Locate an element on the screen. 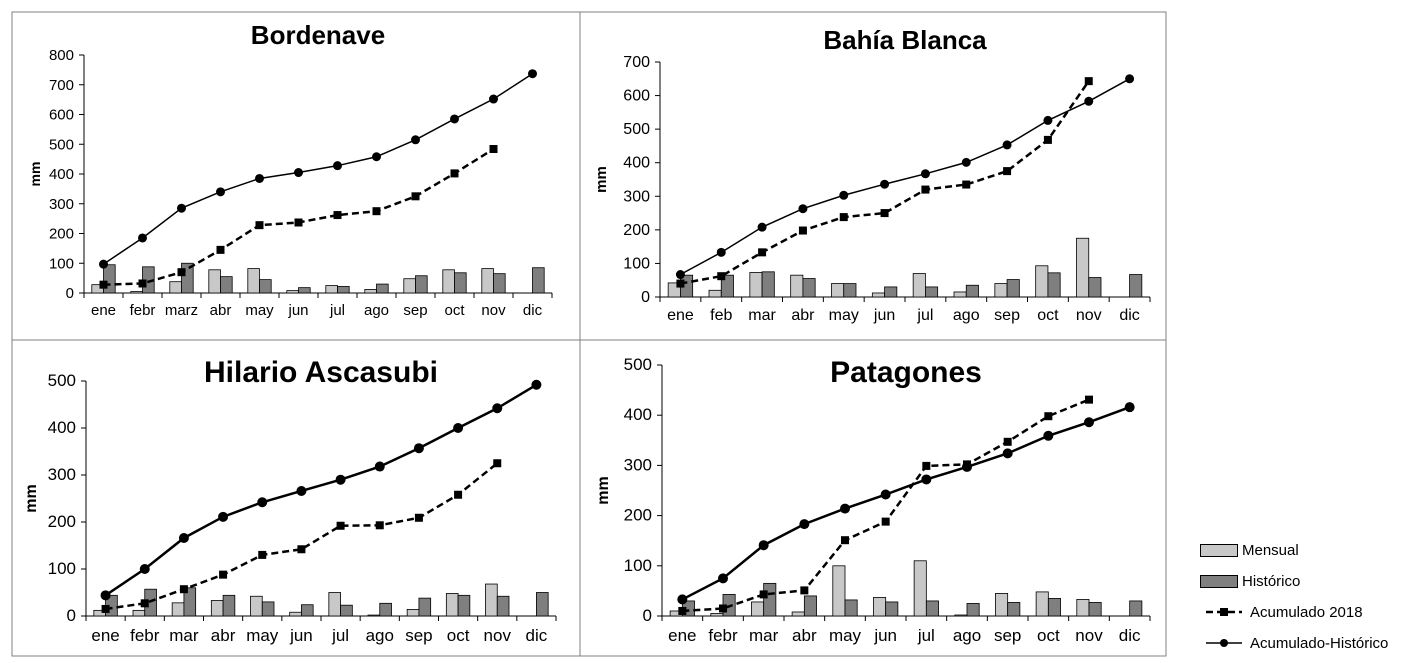 This screenshot has width=1419, height=663. chart-title: Patagones is located at coordinates (906, 372).